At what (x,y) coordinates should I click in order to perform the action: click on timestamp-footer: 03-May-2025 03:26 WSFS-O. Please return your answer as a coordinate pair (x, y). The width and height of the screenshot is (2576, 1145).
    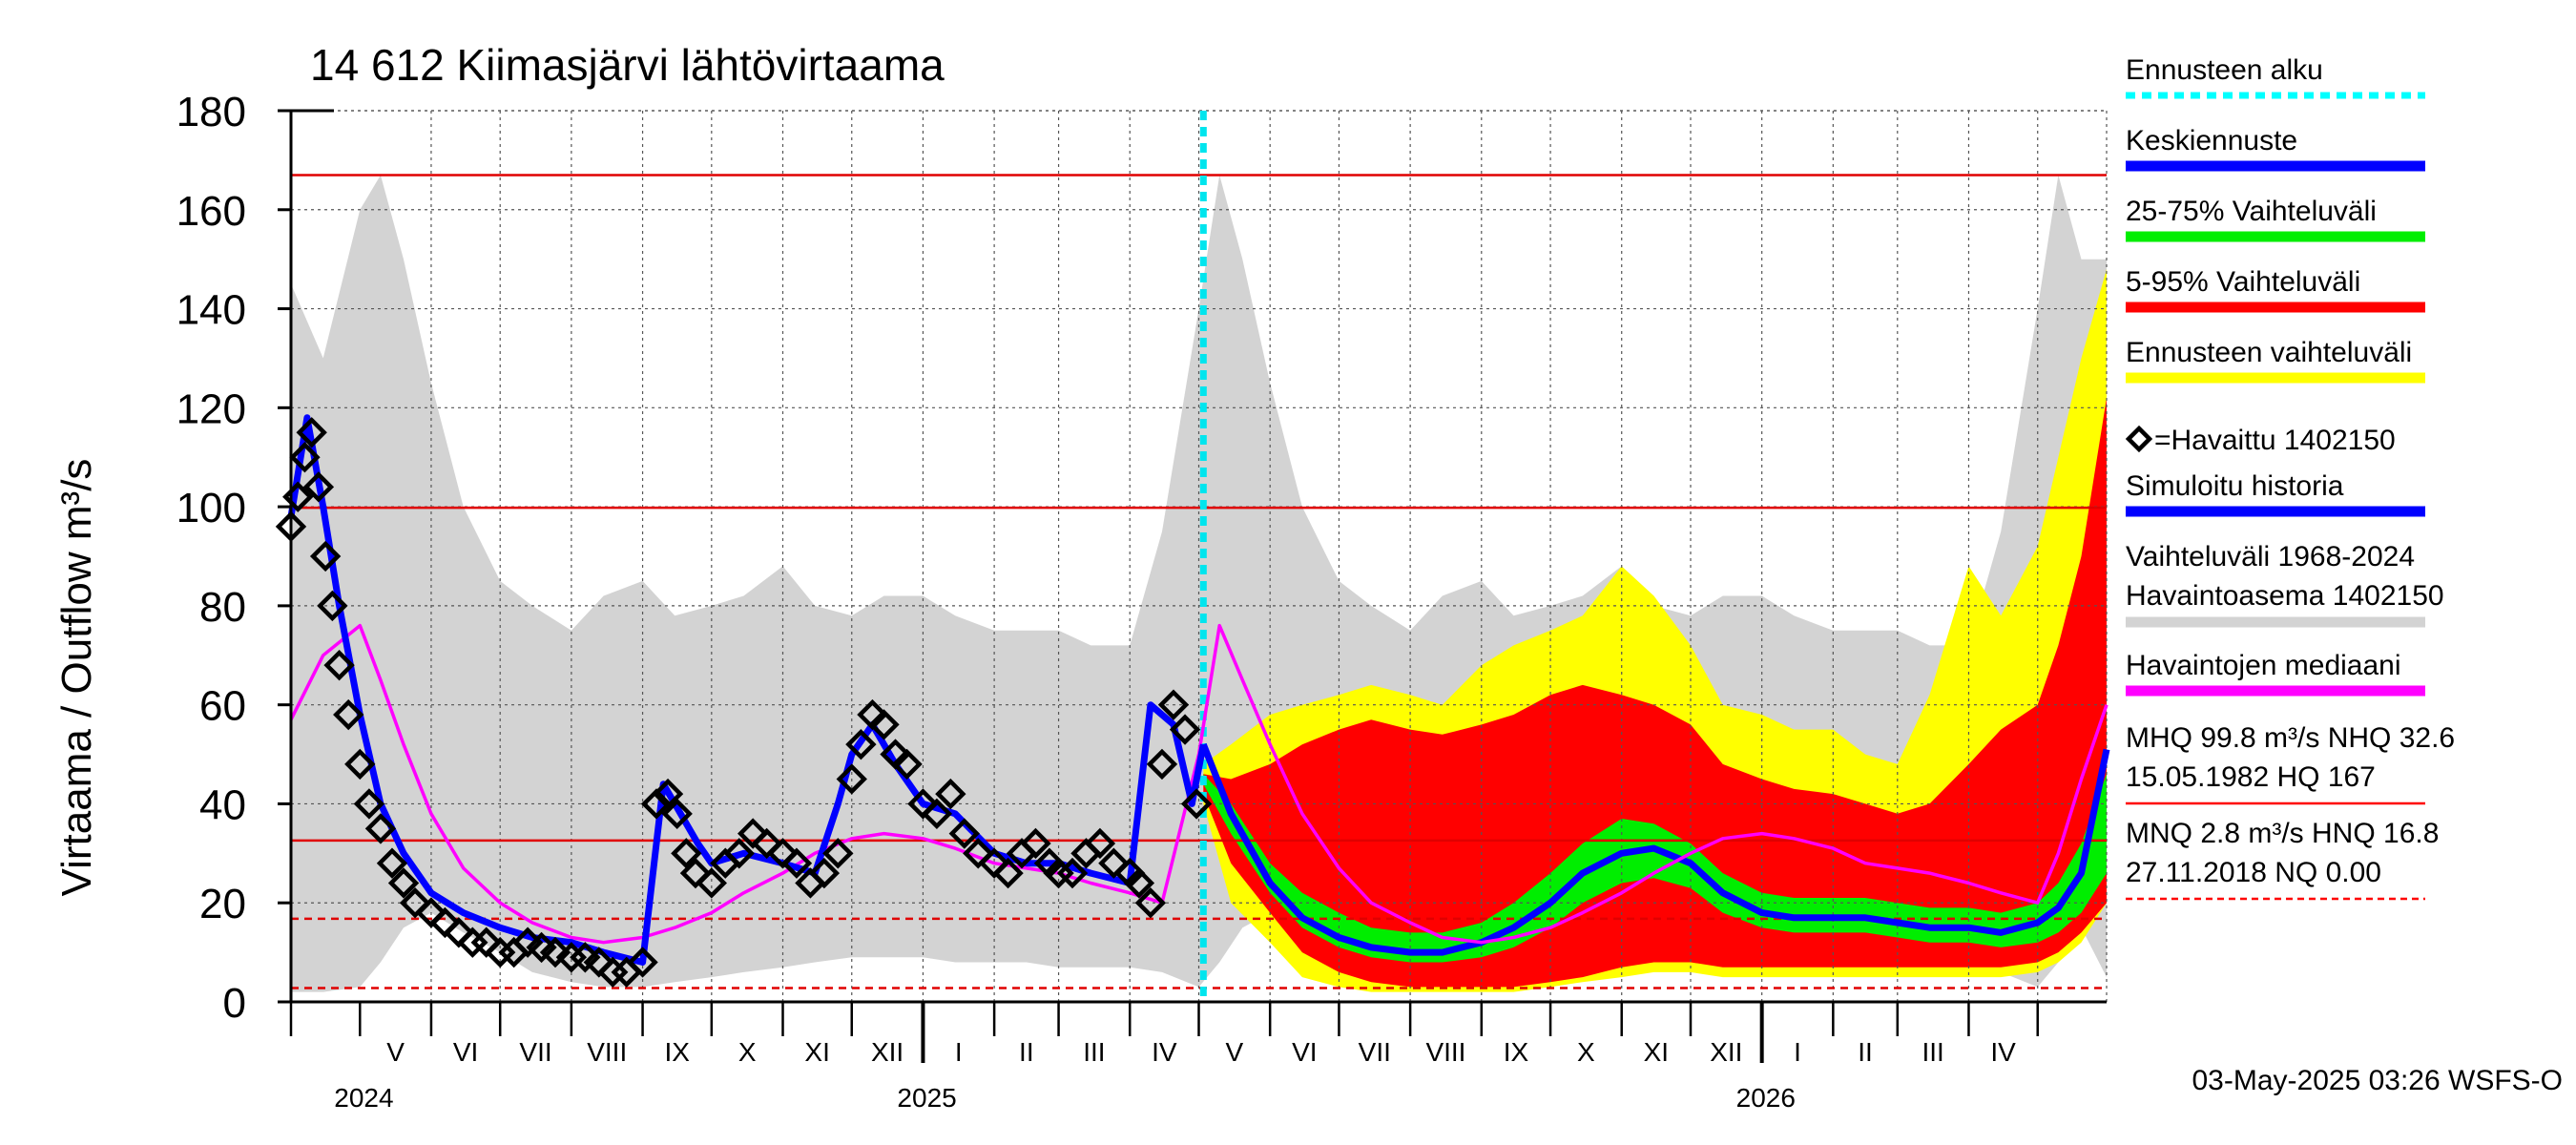
    Looking at the image, I should click on (2378, 1081).